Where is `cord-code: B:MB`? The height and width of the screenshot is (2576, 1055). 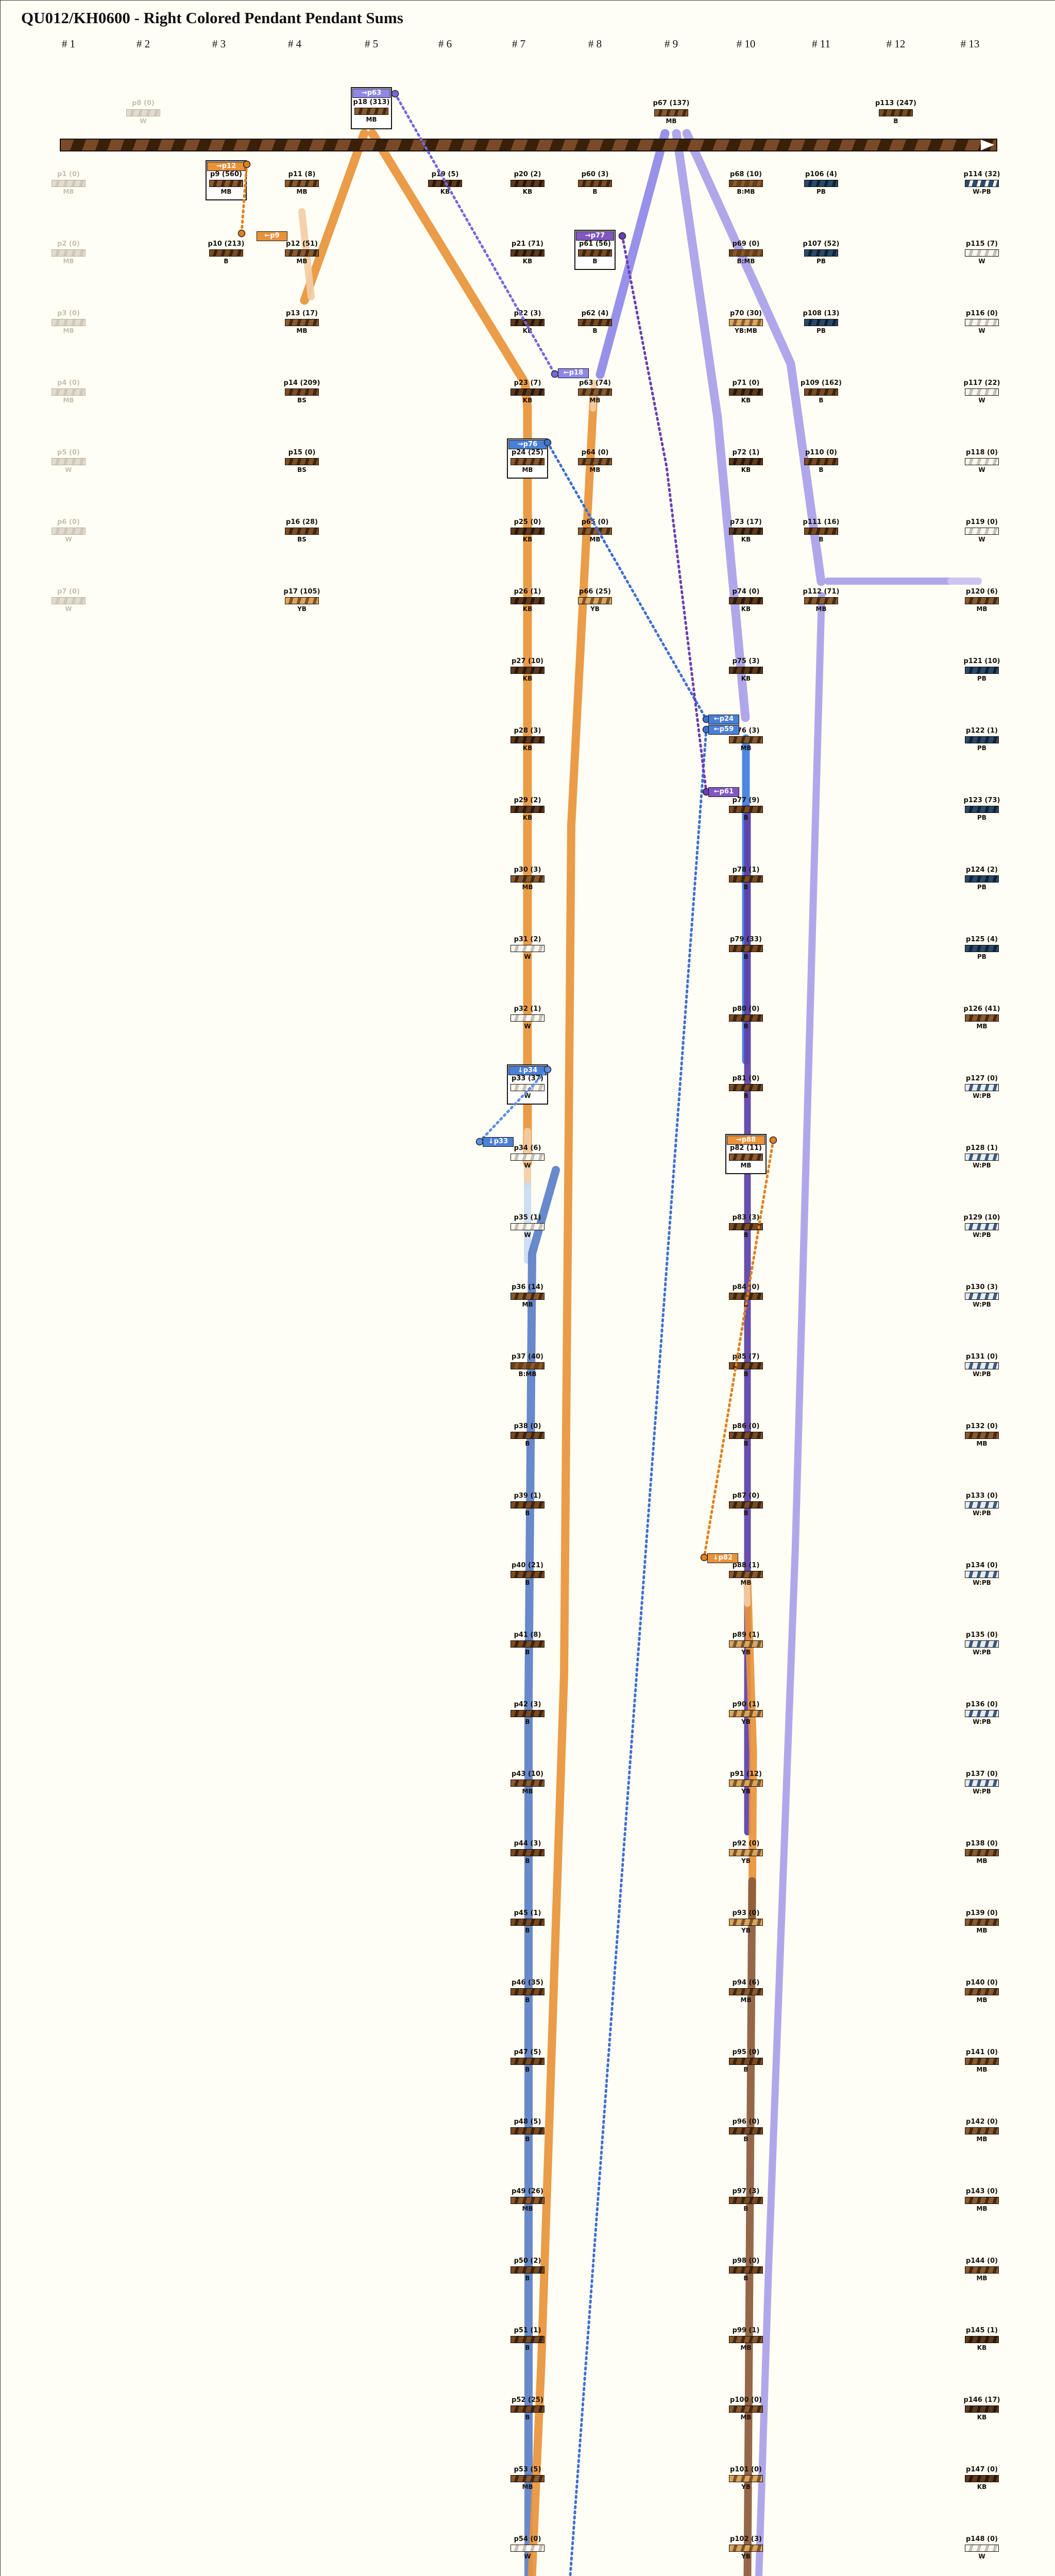
cord-code: B:MB is located at coordinates (527, 1374).